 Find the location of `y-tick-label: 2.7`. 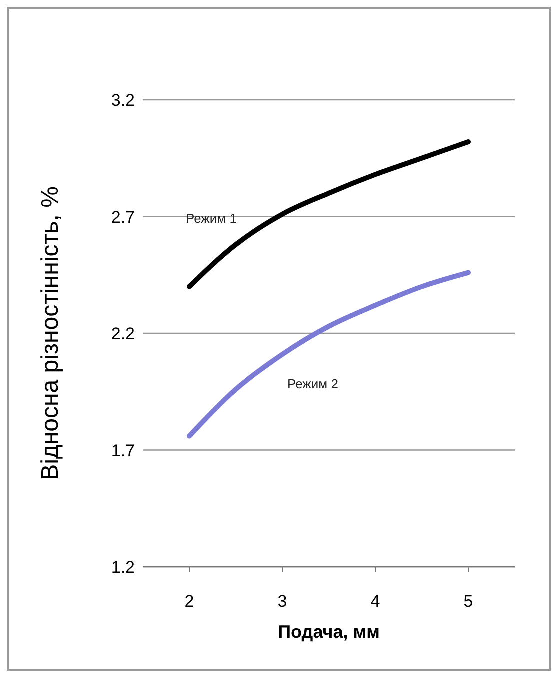

y-tick-label: 2.7 is located at coordinates (123, 217).